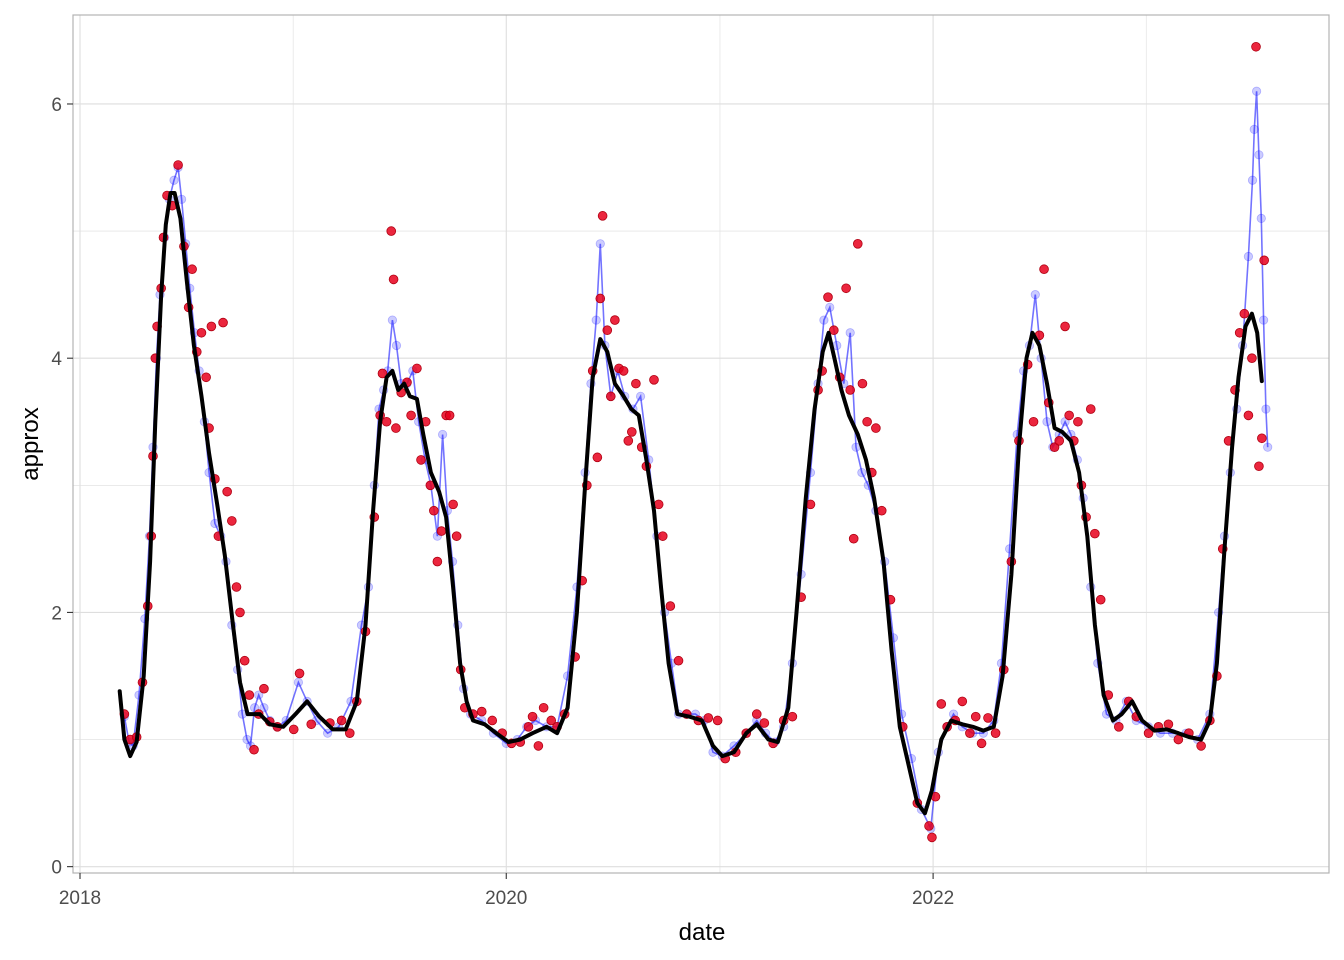 This screenshot has height=960, width=1344. What do you see at coordinates (56, 868) in the screenshot?
I see `y-tick-label: 0` at bounding box center [56, 868].